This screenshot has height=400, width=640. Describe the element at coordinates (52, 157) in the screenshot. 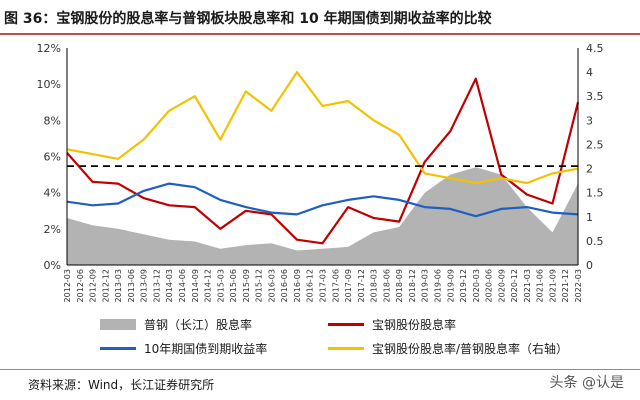

I see `y-left-tick-label: 6%` at that location.